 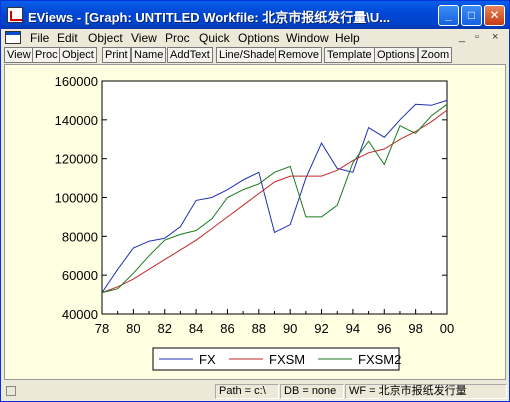 I want to click on legend-box, so click(x=276, y=359).